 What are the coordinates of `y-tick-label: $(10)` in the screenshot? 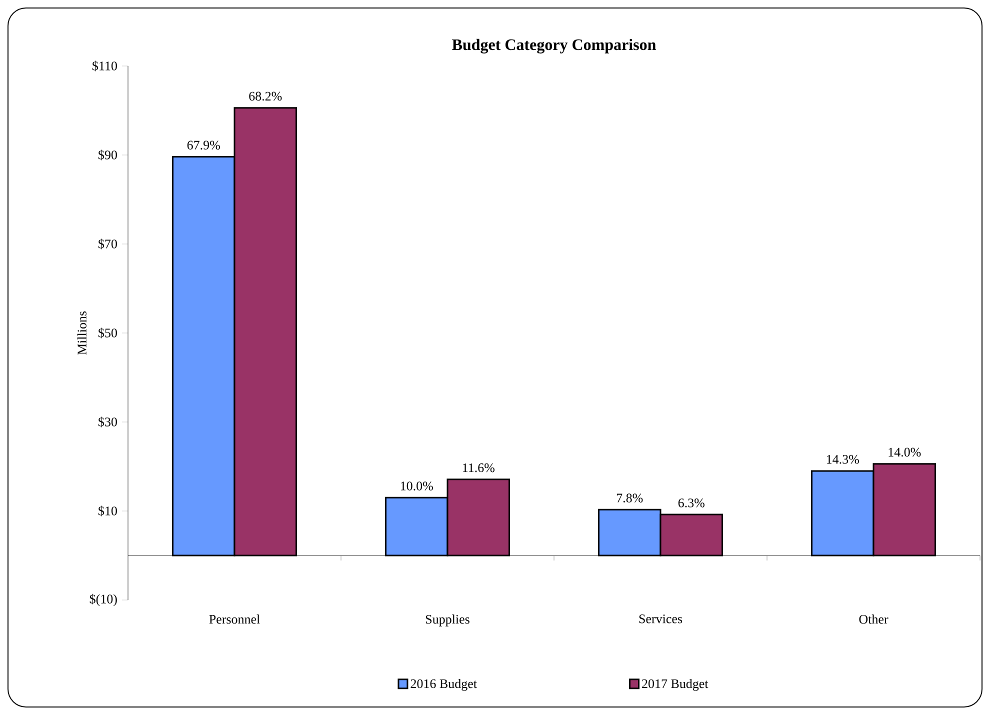 It's located at (103, 600).